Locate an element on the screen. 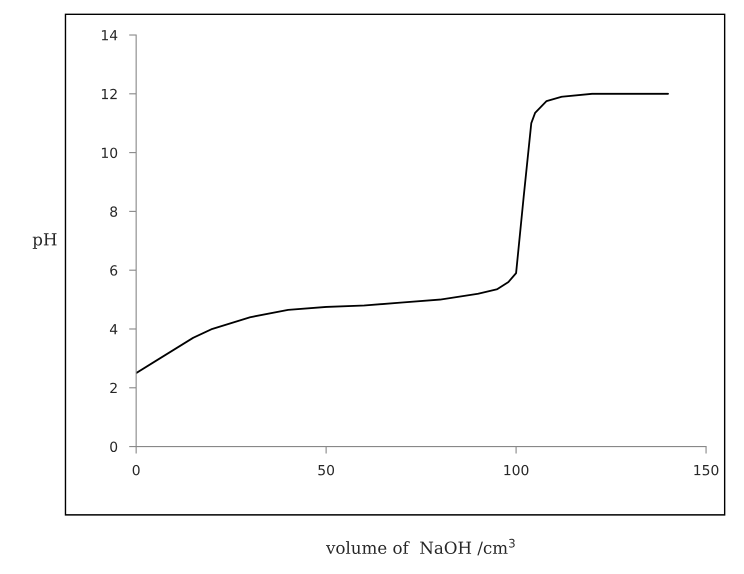 The height and width of the screenshot is (574, 744). x-tick-label: 50 is located at coordinates (326, 470).